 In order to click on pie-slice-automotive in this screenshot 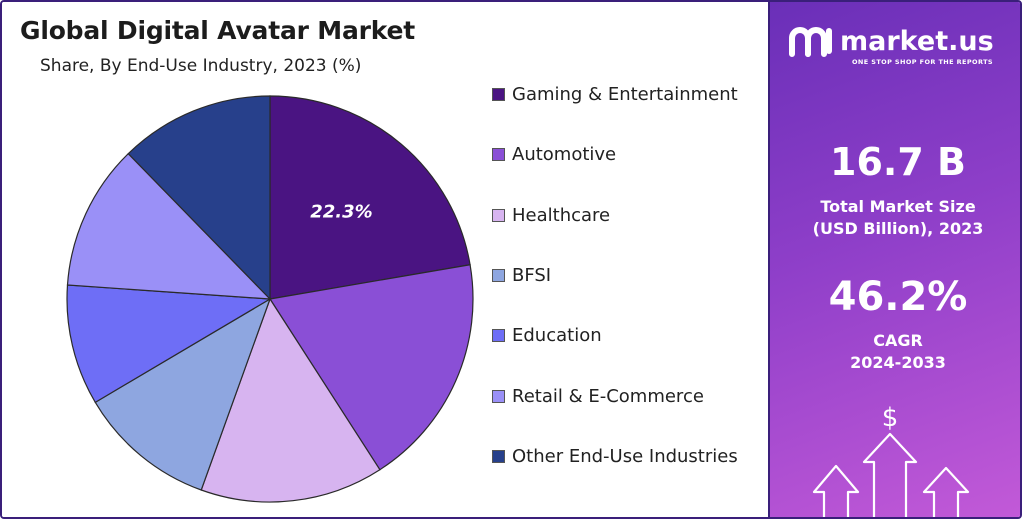, I will do `click(371, 367)`.